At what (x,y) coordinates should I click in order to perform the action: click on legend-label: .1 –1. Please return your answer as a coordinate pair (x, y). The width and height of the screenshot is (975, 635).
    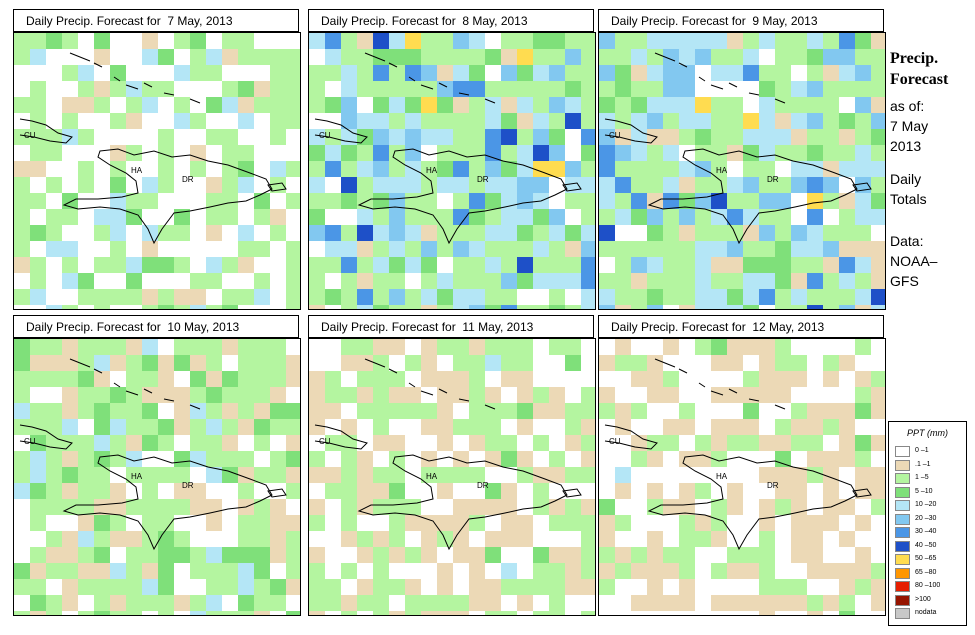
    Looking at the image, I should click on (923, 464).